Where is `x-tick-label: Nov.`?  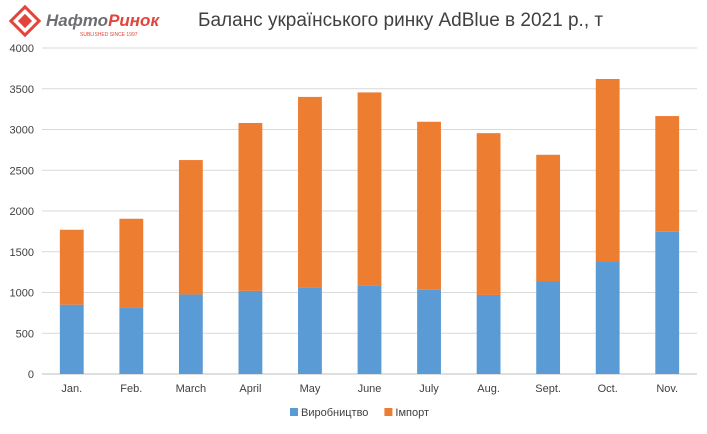 x-tick-label: Nov. is located at coordinates (667, 389).